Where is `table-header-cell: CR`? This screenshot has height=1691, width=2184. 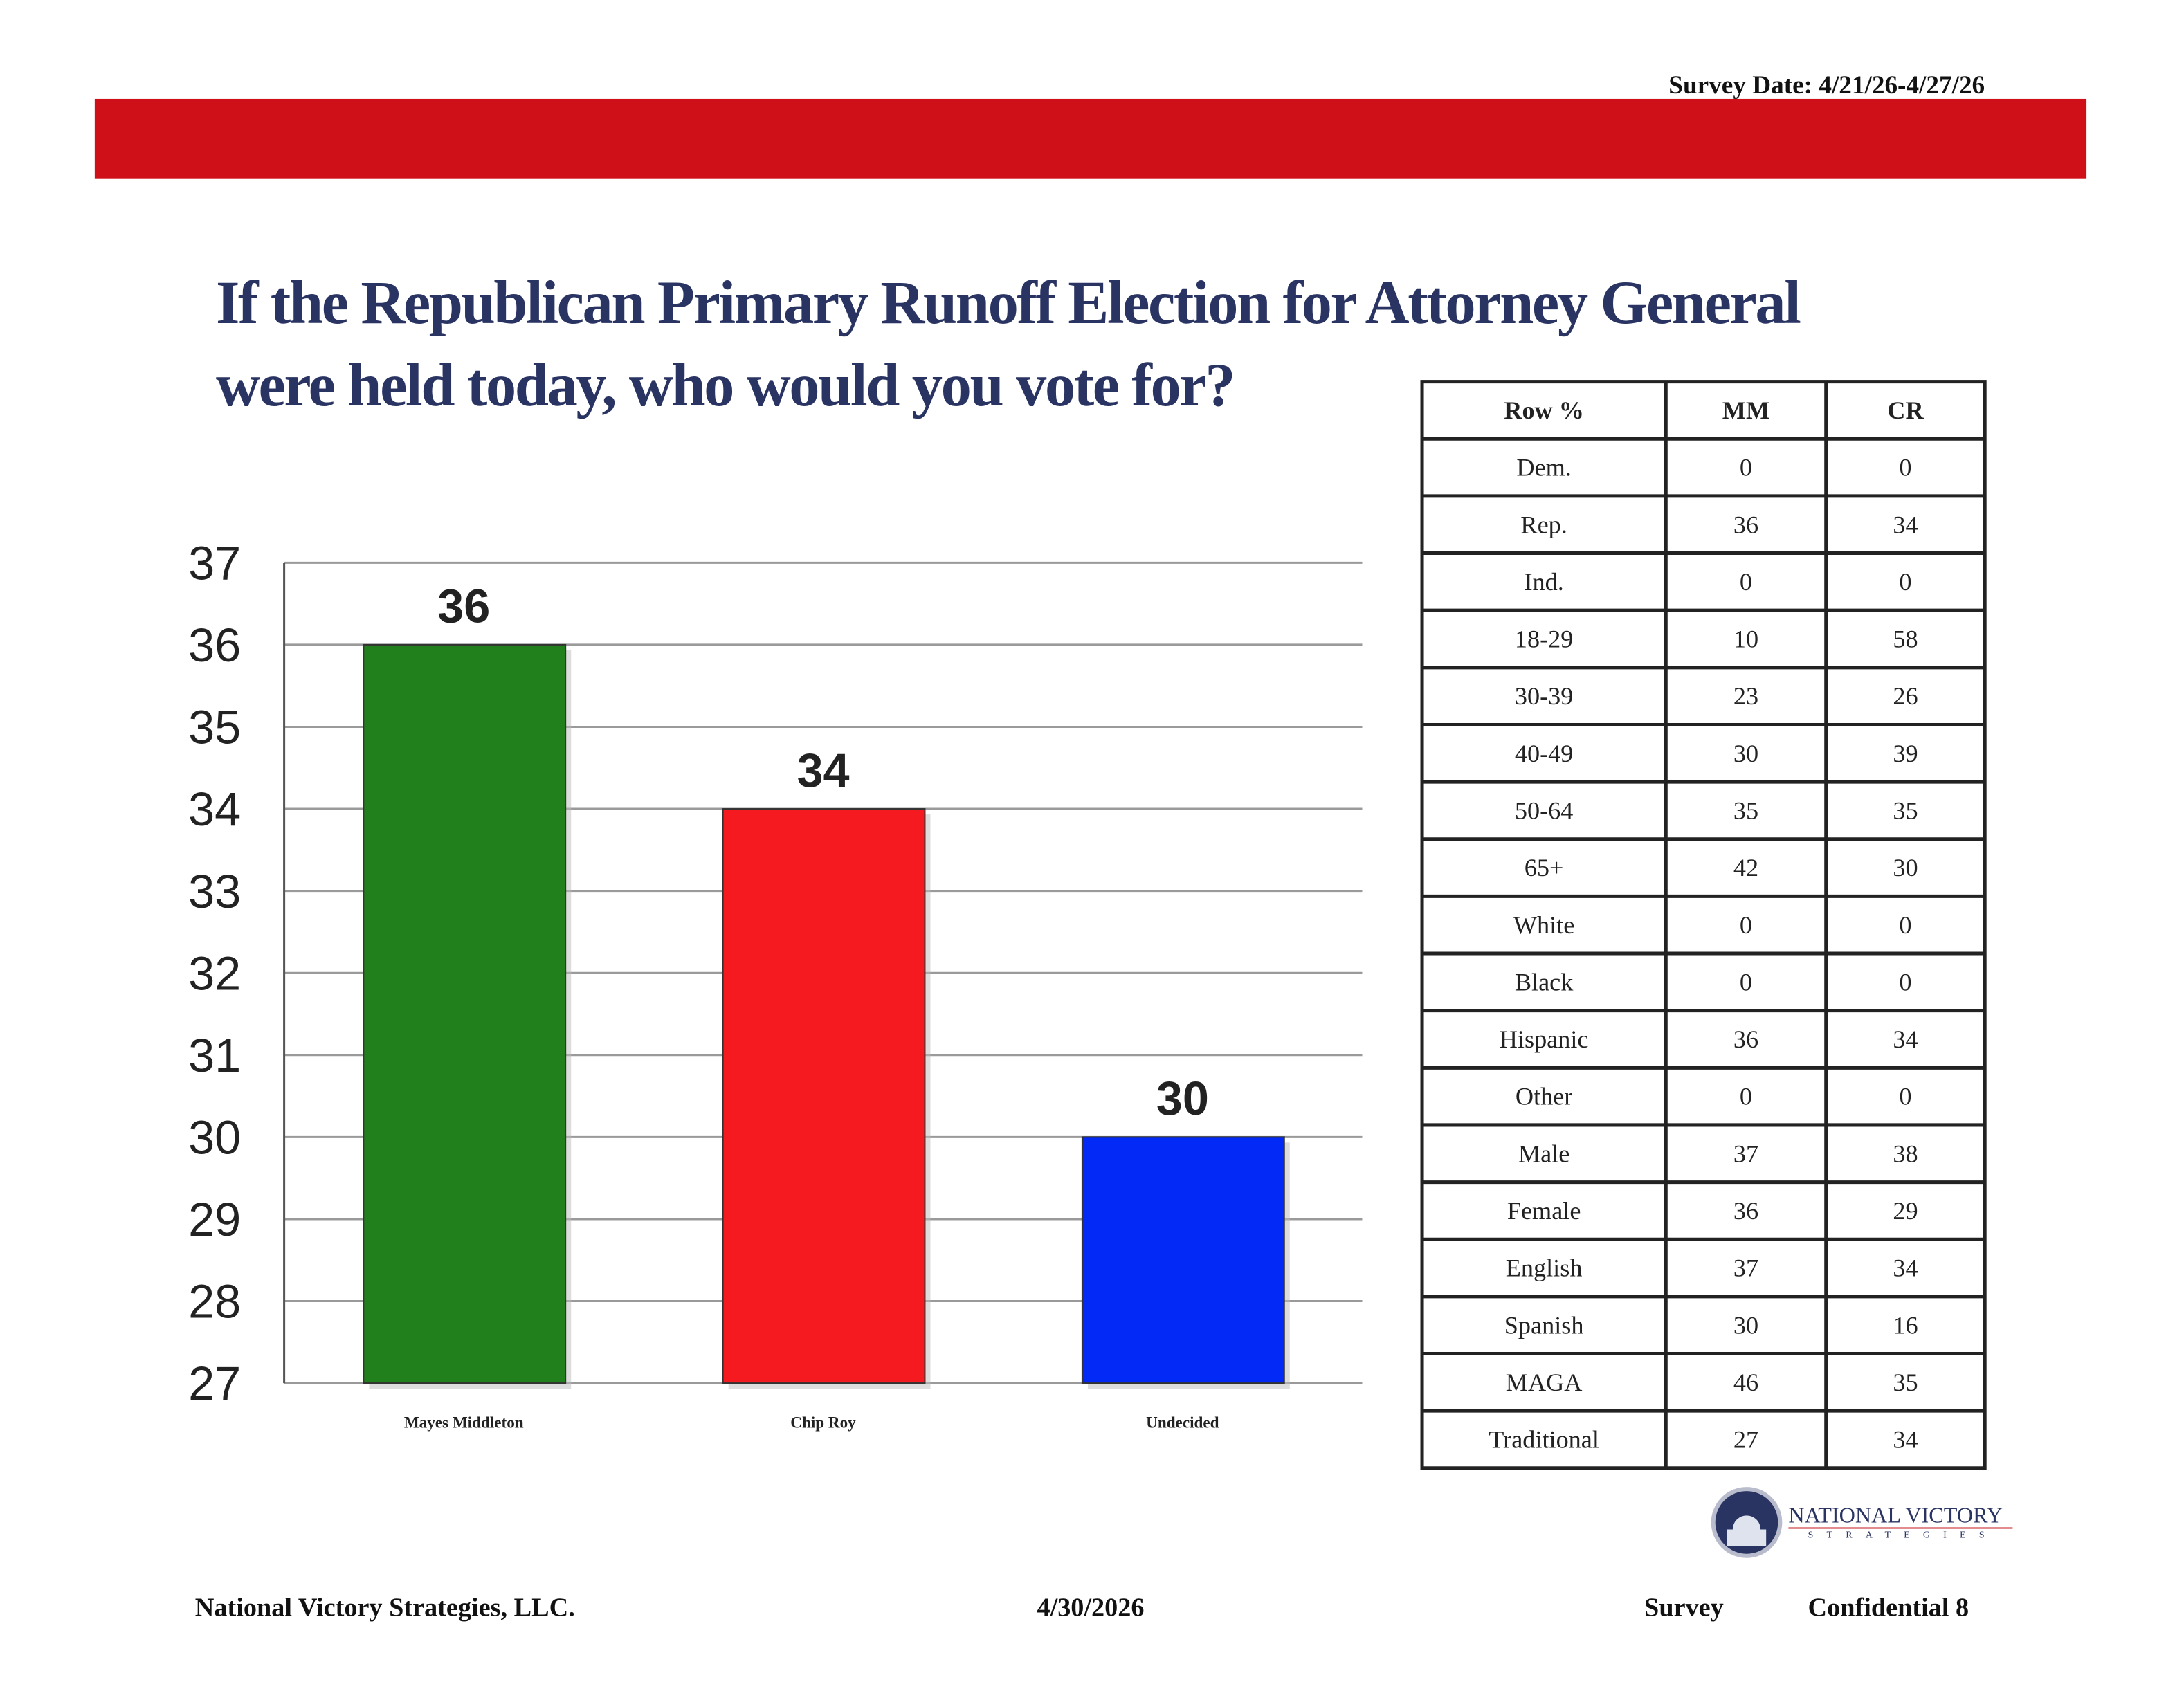 table-header-cell: CR is located at coordinates (1906, 410).